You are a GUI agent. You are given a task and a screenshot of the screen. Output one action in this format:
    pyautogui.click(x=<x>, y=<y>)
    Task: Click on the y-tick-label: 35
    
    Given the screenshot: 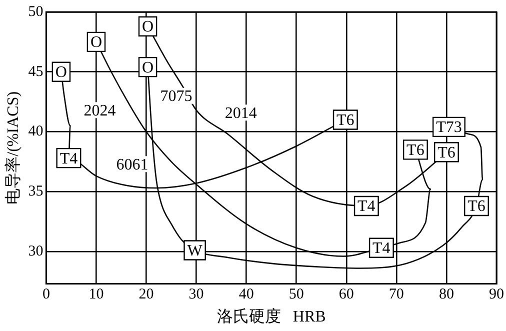 What is the action you would take?
    pyautogui.click(x=36, y=192)
    